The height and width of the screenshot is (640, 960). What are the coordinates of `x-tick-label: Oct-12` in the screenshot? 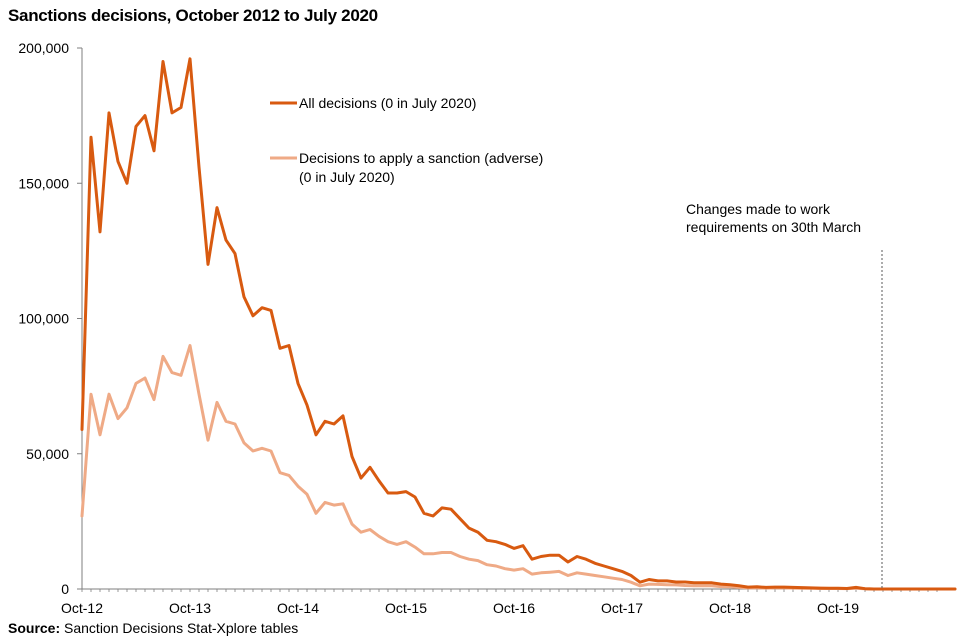 It's located at (82, 608).